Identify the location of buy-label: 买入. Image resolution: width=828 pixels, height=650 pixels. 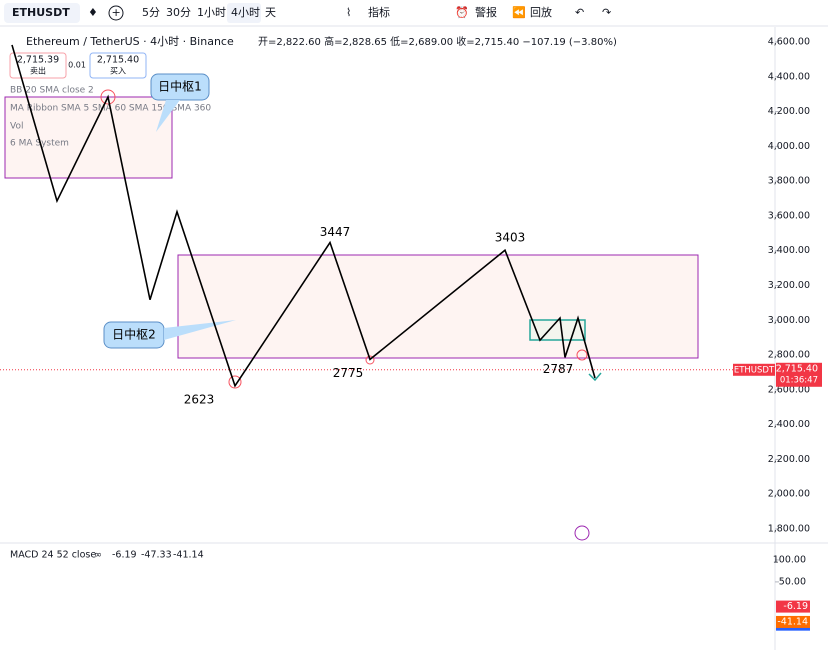
(118, 71).